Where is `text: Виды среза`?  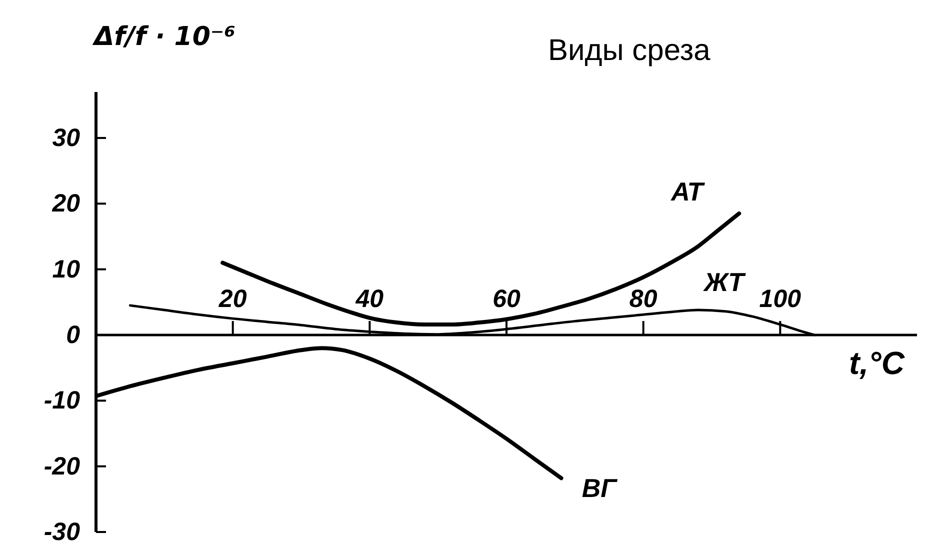 text: Виды среза is located at coordinates (629, 51).